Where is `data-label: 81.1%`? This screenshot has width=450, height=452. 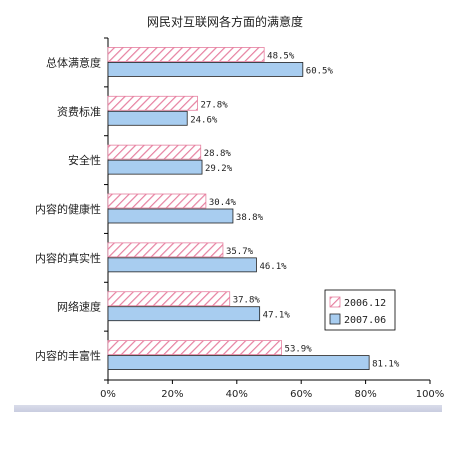 data-label: 81.1% is located at coordinates (386, 365).